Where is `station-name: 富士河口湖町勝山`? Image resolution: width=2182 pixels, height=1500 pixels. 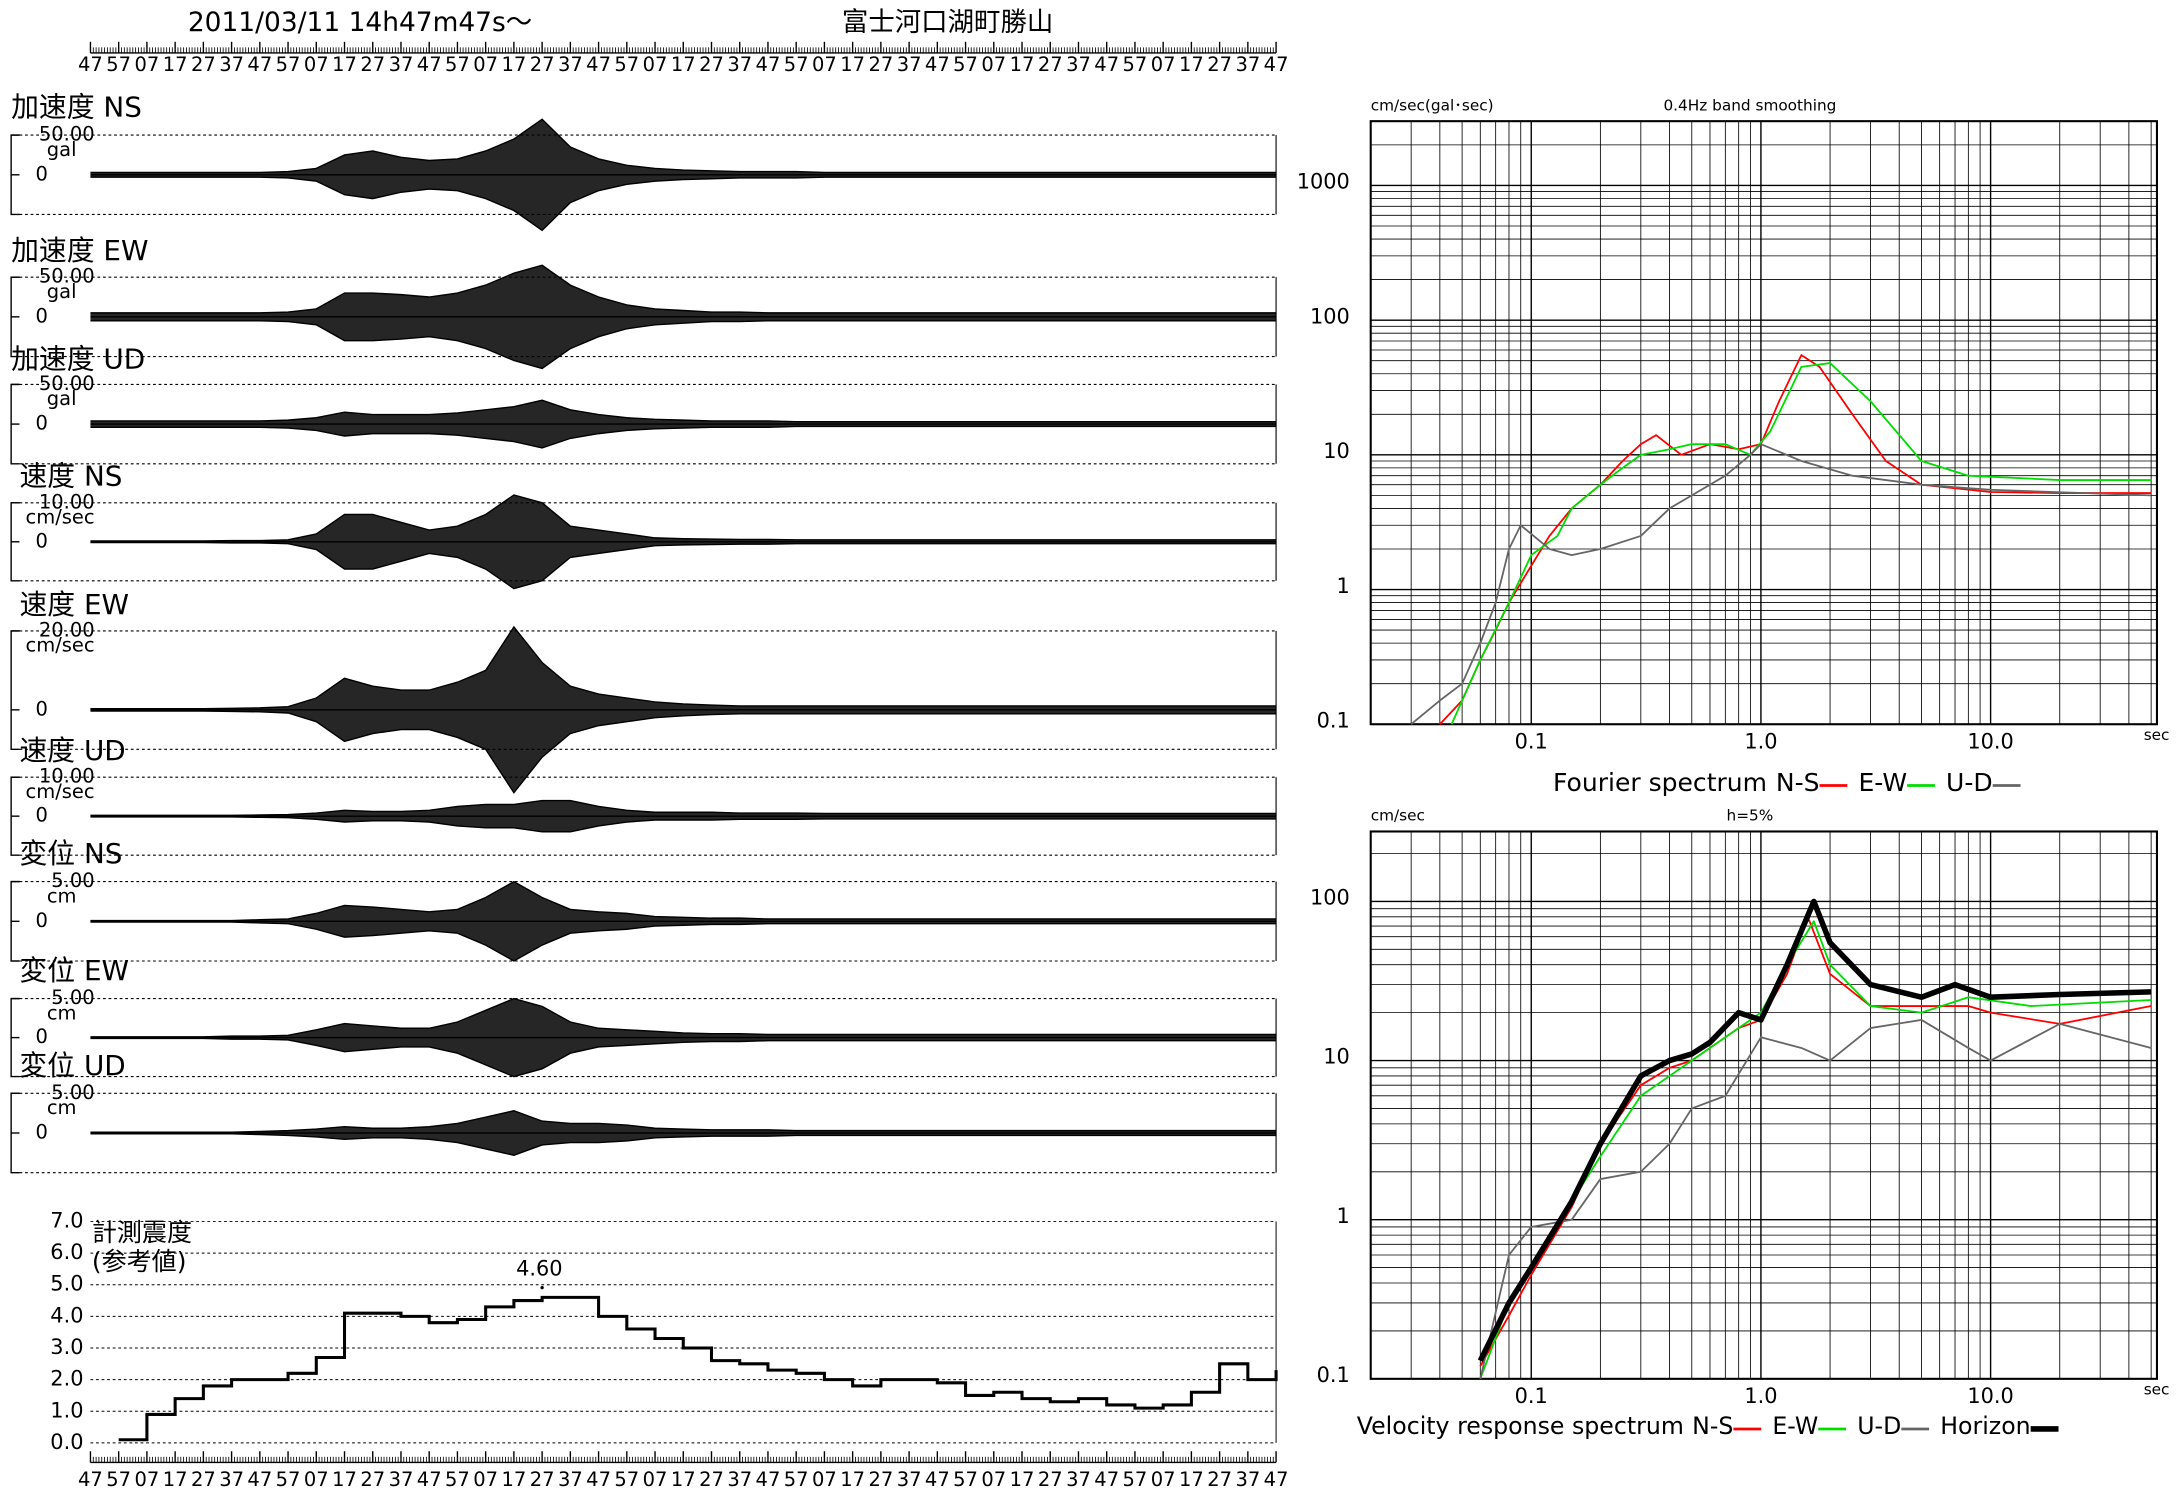 station-name: 富士河口湖町勝山 is located at coordinates (947, 22).